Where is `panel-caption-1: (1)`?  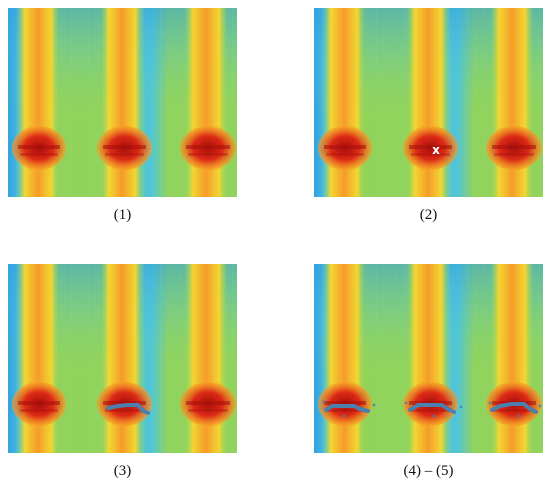 panel-caption-1: (1) is located at coordinates (122, 215).